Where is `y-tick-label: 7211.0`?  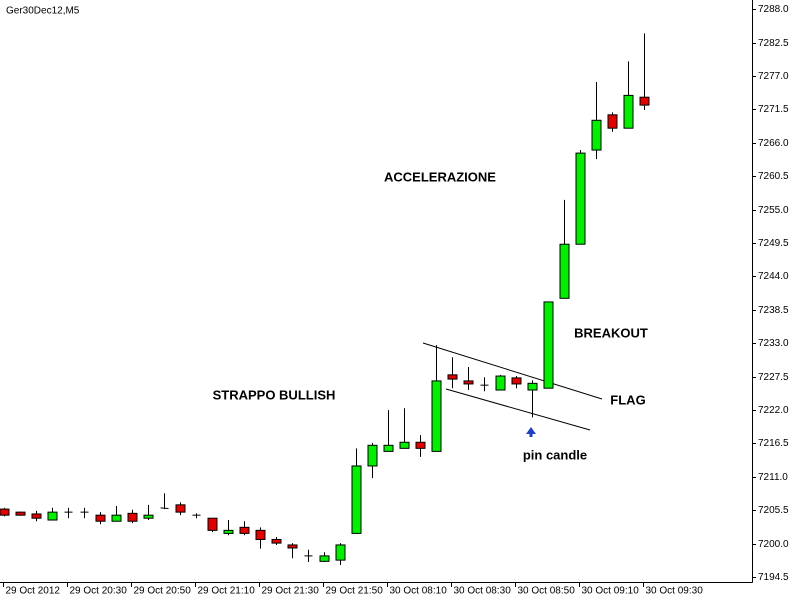
y-tick-label: 7211.0 is located at coordinates (773, 477).